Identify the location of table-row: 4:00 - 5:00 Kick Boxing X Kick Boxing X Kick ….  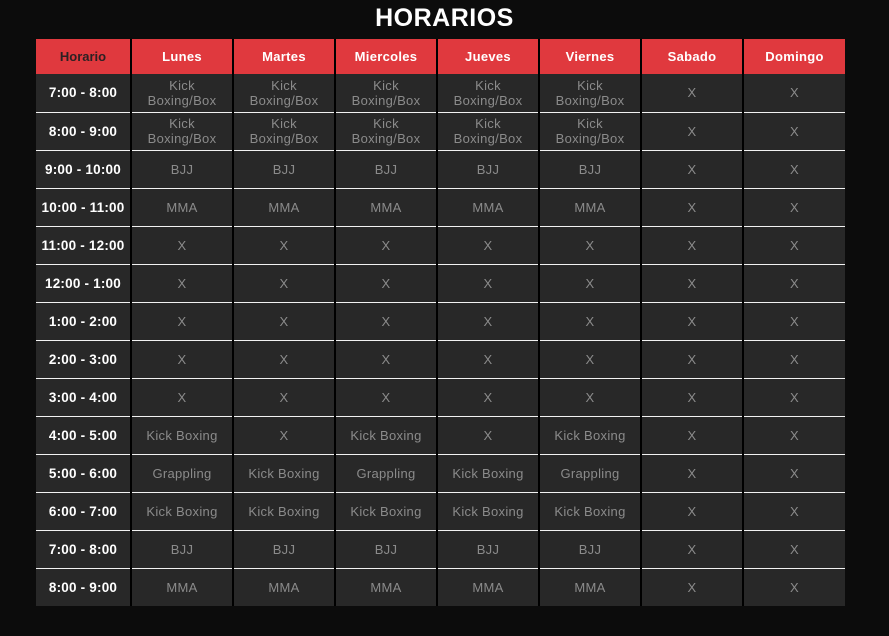
(440, 435).